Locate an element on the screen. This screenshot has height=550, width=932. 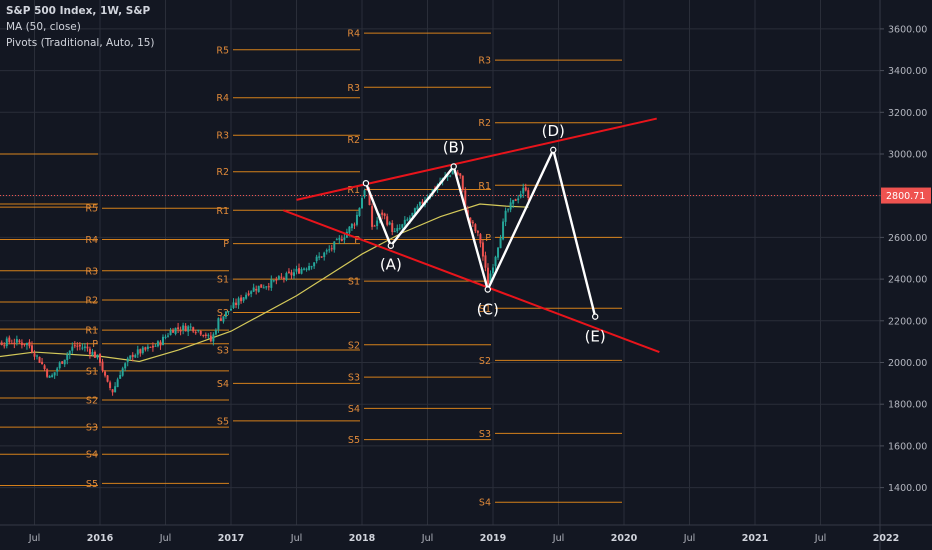
legend-symbol: S&P 500 Index, 1W, S&P is located at coordinates (78, 11).